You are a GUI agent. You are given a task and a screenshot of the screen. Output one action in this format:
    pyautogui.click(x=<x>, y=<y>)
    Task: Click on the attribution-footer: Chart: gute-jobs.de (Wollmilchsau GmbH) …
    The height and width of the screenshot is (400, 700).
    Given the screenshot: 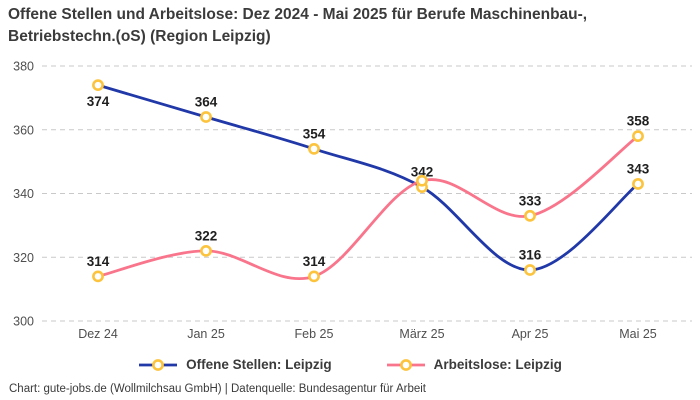 What is the action you would take?
    pyautogui.click(x=217, y=389)
    